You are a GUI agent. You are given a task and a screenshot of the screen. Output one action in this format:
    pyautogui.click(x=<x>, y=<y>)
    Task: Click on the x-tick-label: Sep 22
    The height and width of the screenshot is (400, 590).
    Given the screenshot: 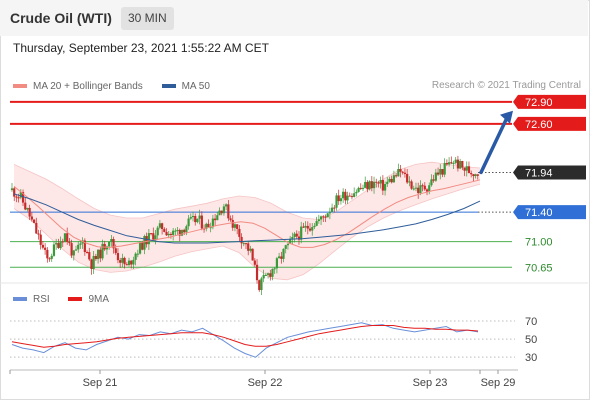 What is the action you would take?
    pyautogui.click(x=265, y=383)
    